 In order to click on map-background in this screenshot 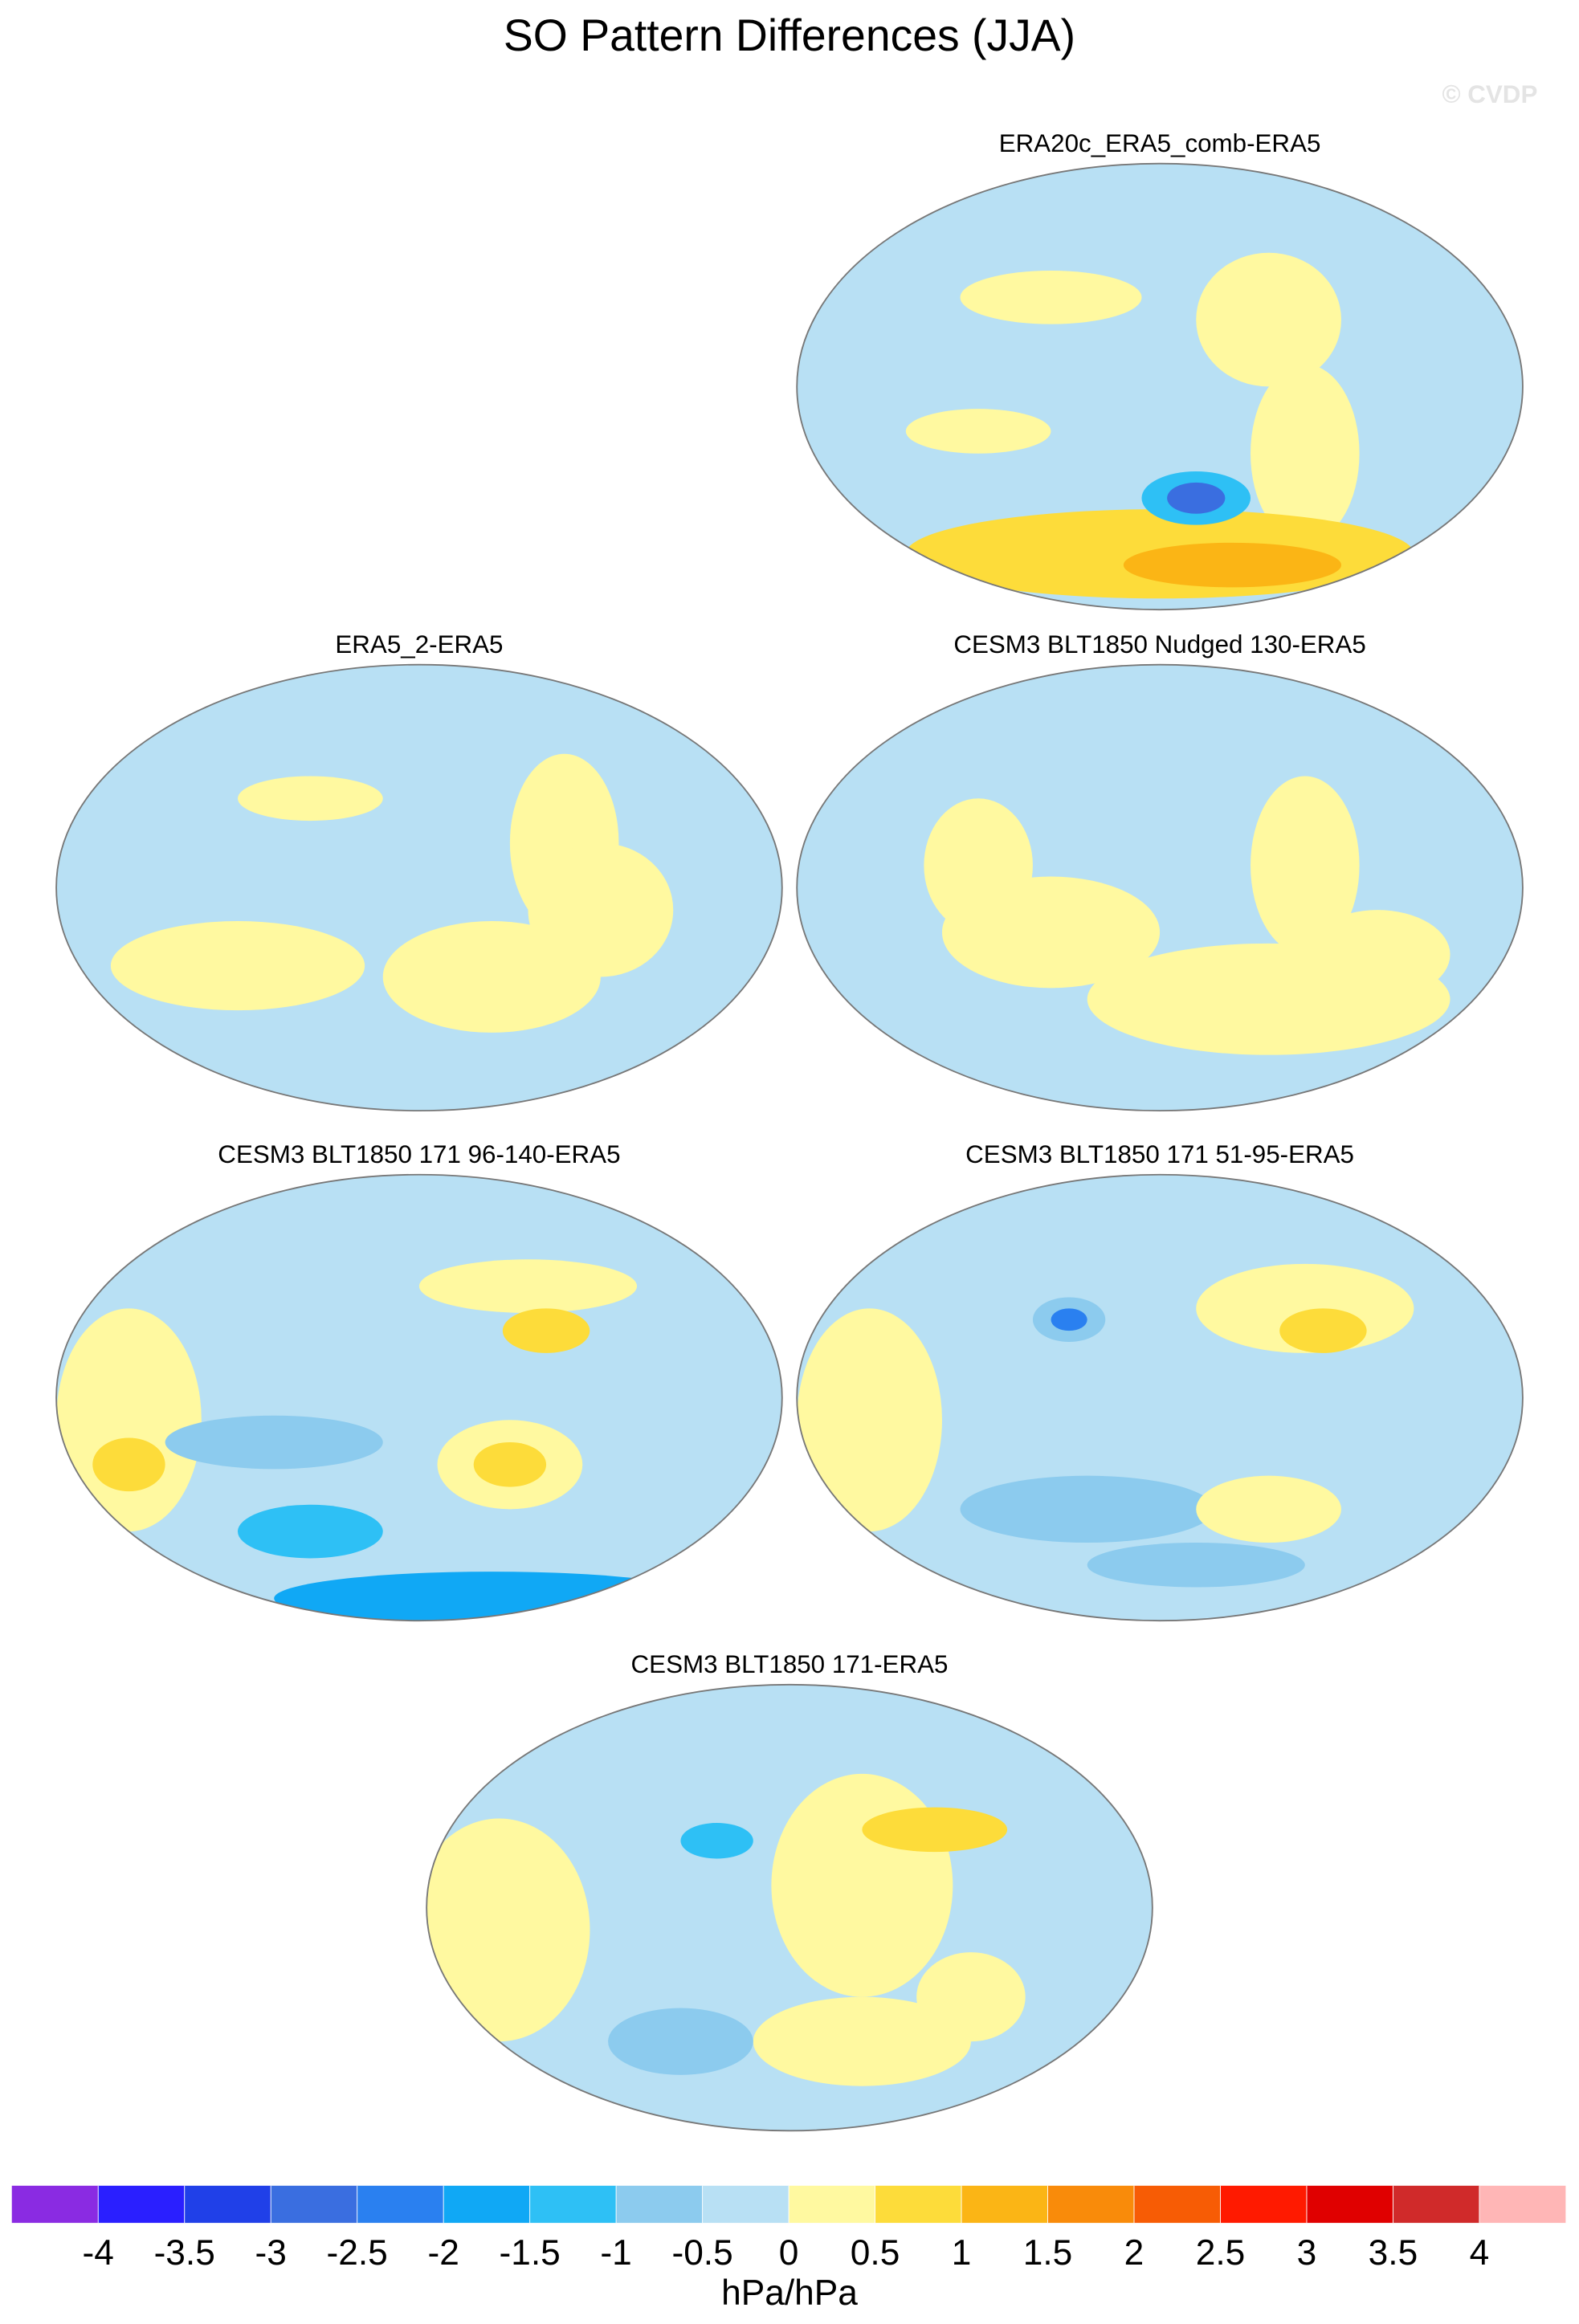, I will do `click(419, 887)`.